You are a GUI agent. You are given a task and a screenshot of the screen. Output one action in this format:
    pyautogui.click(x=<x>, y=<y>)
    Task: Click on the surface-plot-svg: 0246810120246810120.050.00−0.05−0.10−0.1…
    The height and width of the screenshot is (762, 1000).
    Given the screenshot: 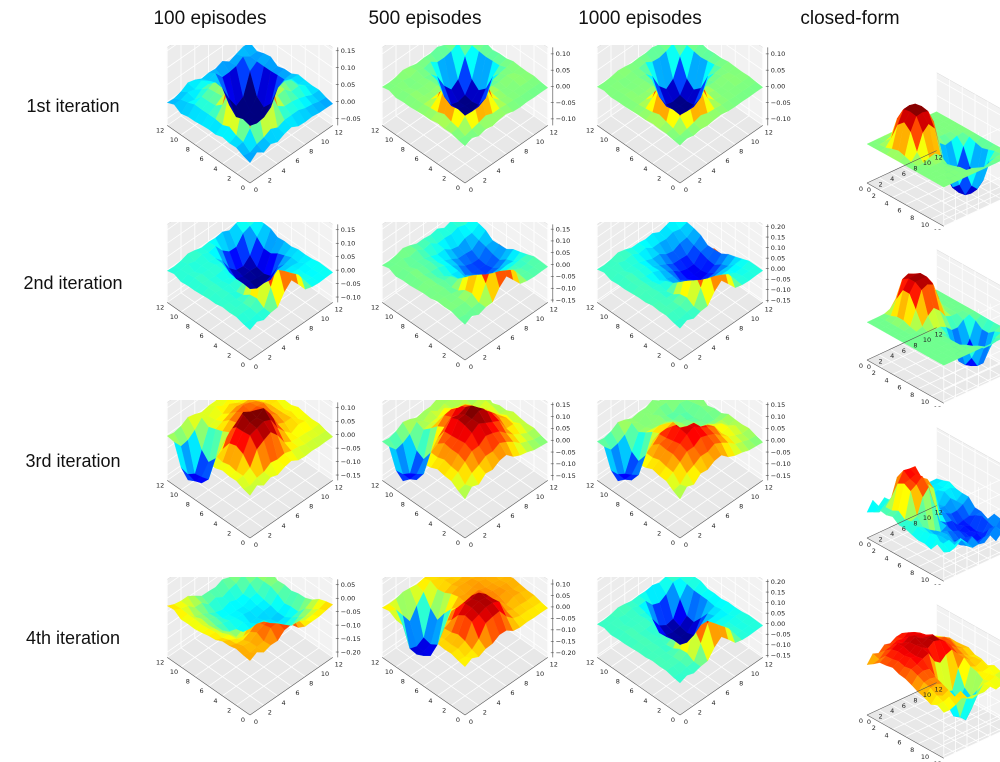 What is the action you would take?
    pyautogui.click(x=250, y=669)
    